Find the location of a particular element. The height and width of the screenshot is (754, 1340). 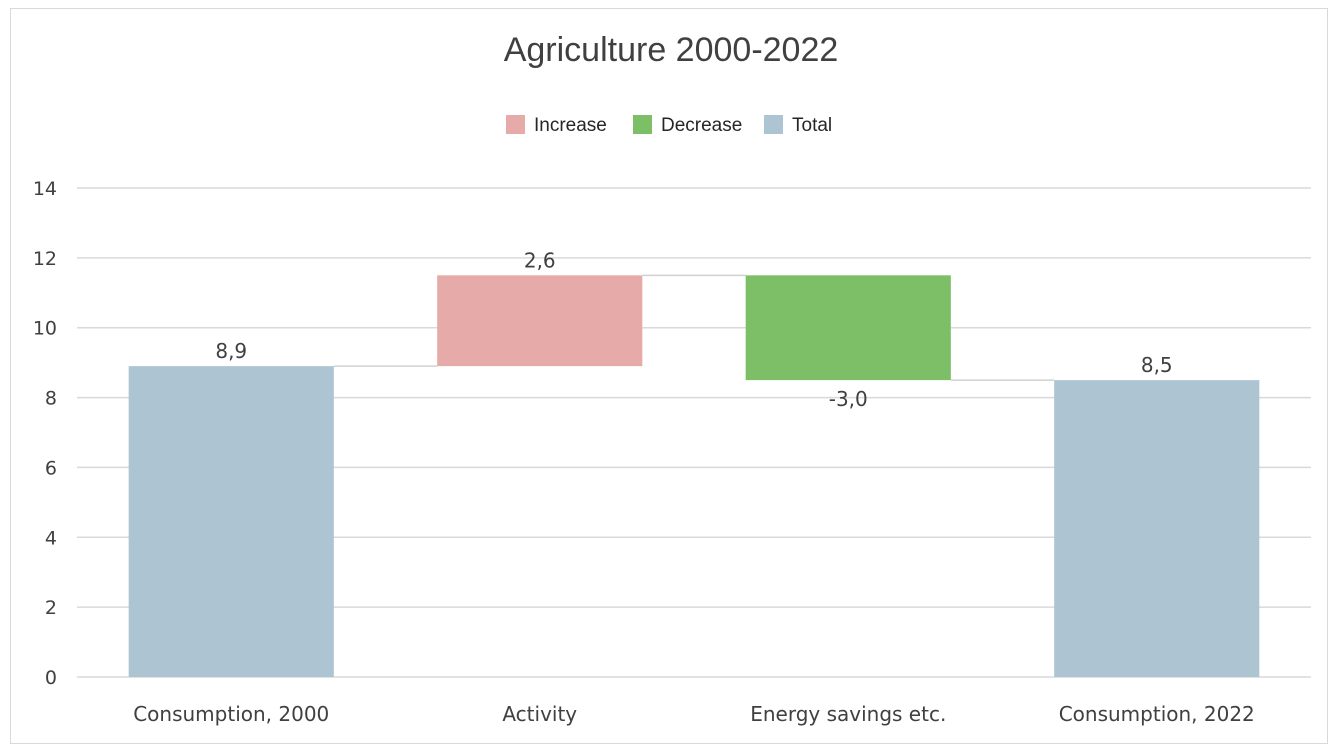

connectors is located at coordinates (694, 327).